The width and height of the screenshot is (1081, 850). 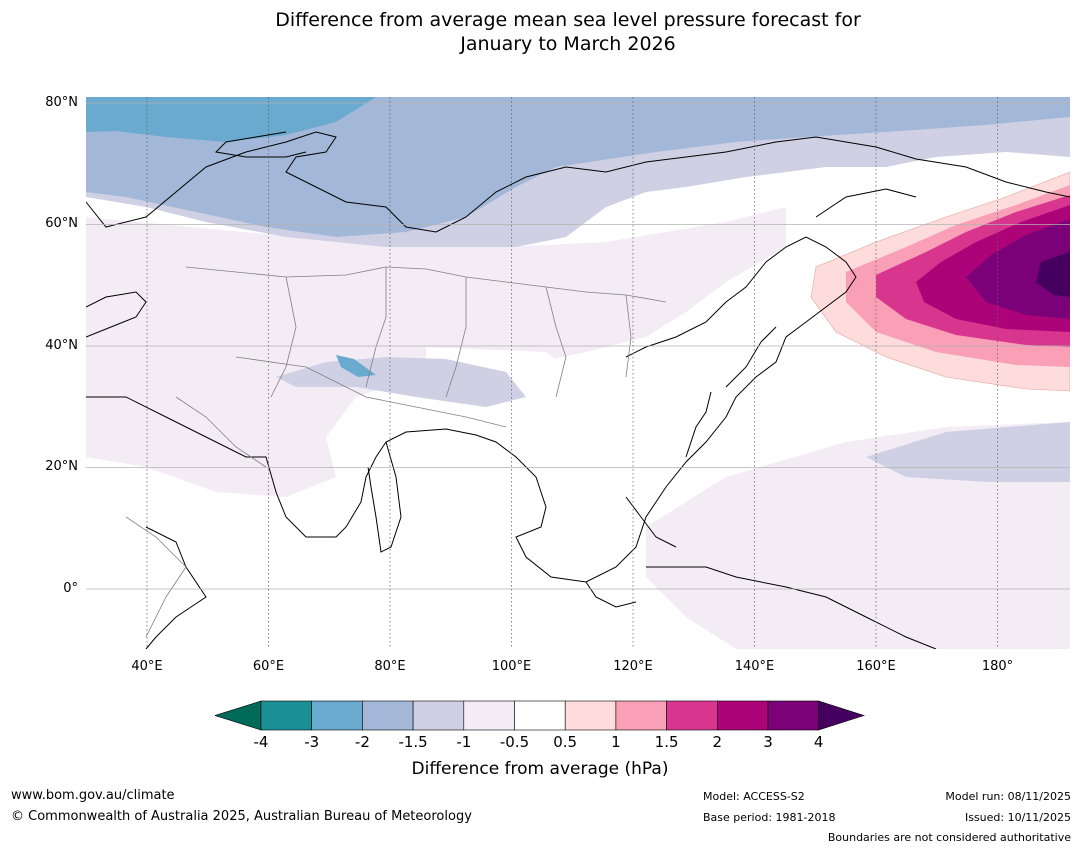 I want to click on footer-model: Model: ACCESS-S2, so click(x=754, y=796).